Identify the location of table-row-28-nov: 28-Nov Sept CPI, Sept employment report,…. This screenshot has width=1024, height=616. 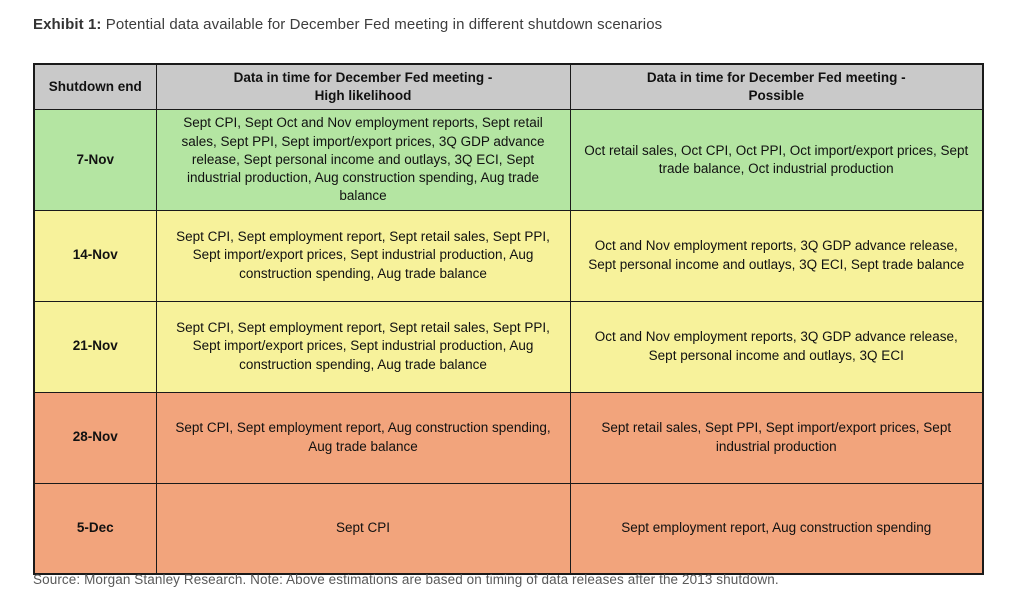
(508, 437).